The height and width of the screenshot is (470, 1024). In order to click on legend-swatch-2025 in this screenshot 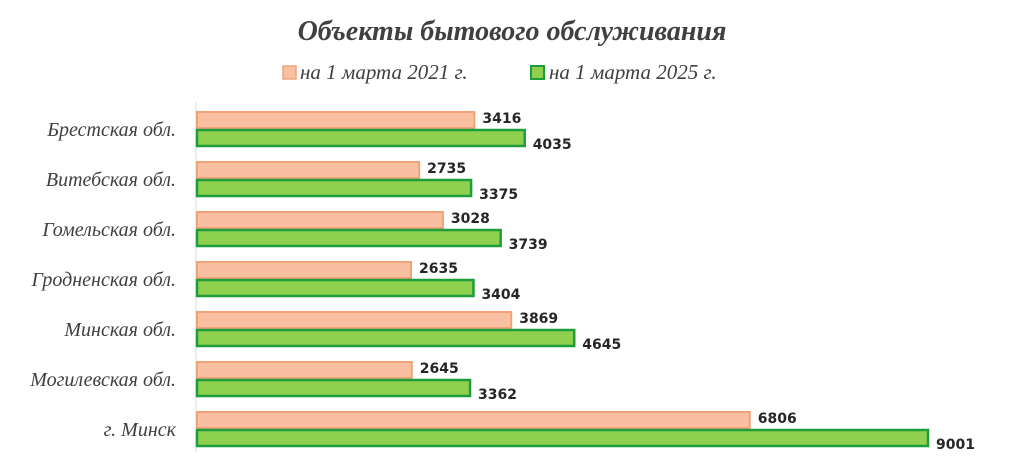, I will do `click(537, 72)`.